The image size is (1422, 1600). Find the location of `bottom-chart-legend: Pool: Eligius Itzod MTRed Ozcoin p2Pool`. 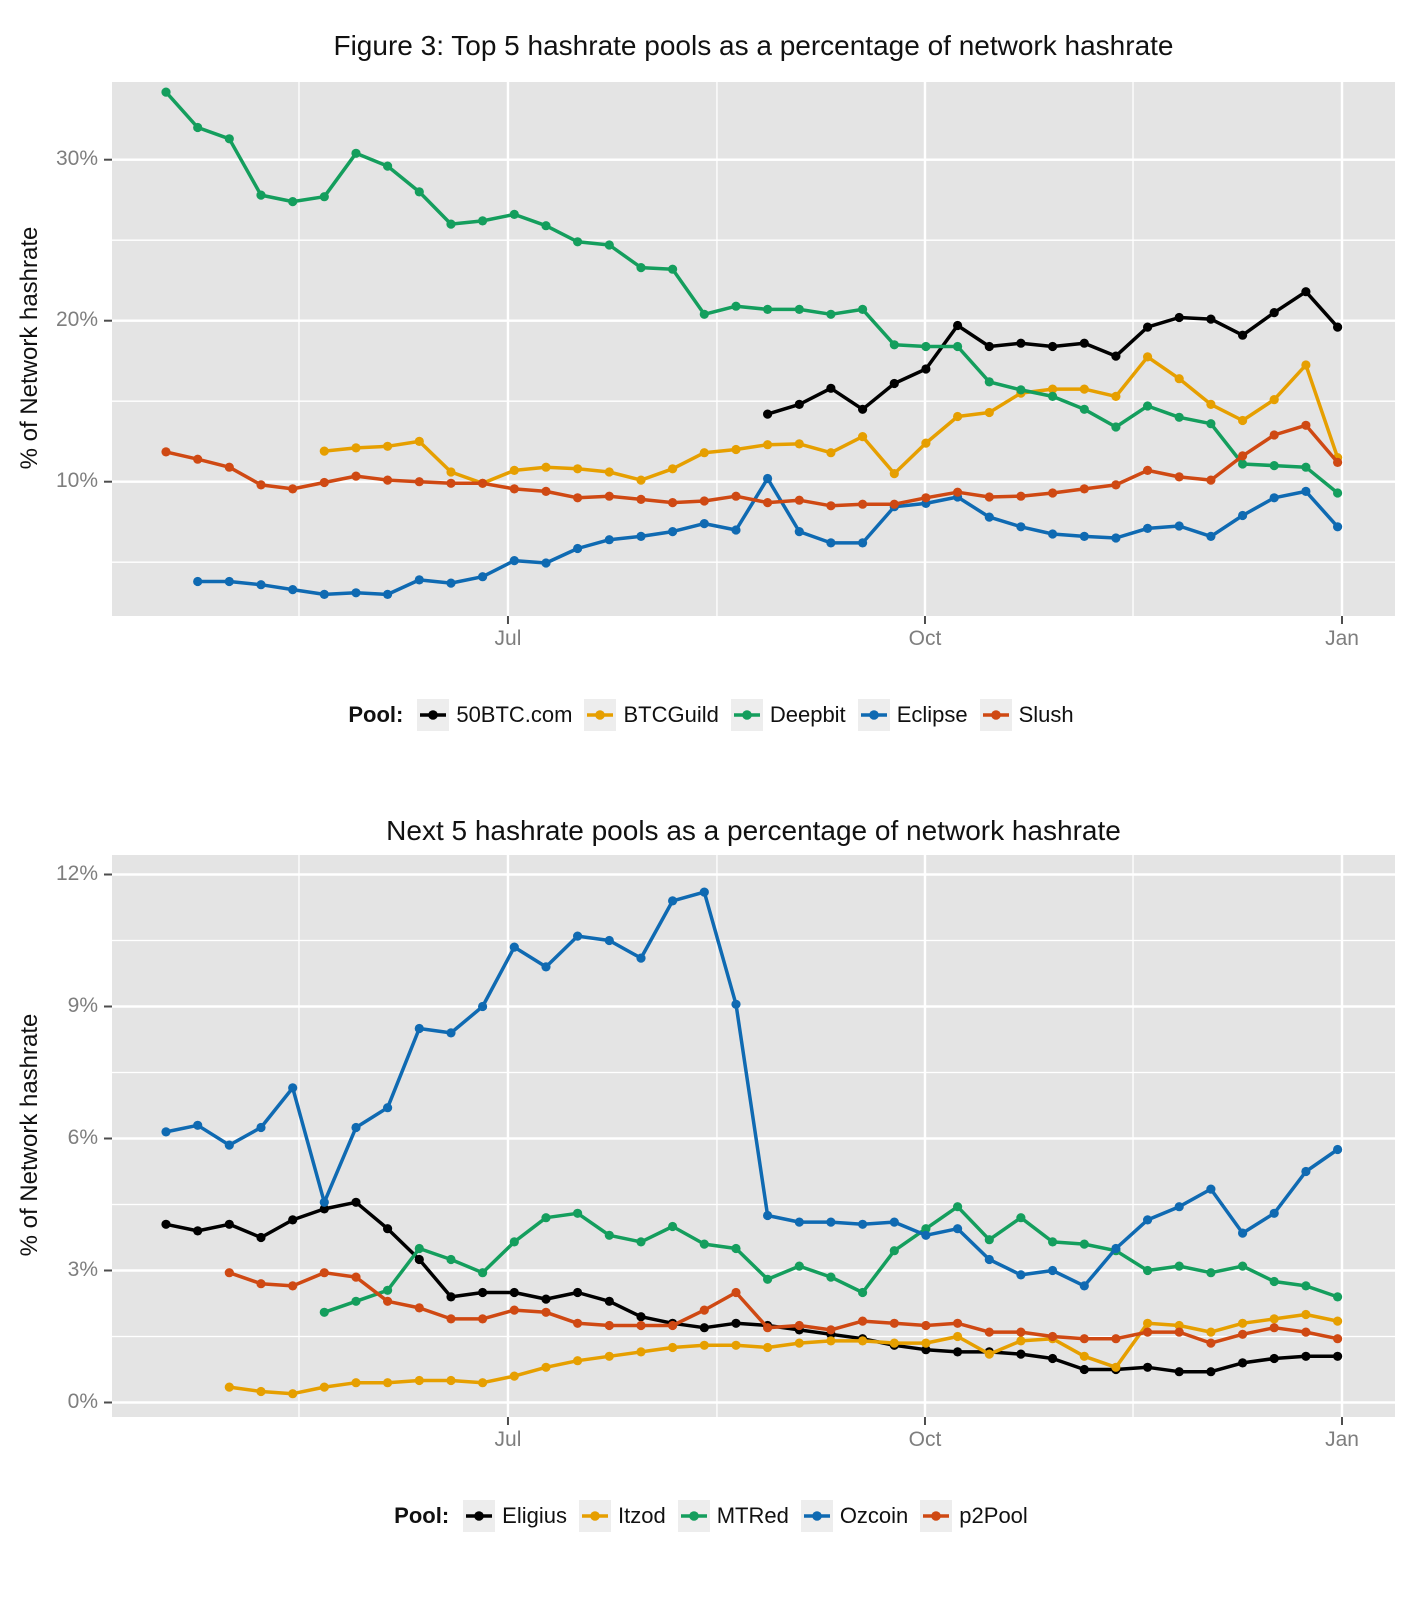

bottom-chart-legend: Pool: Eligius Itzod MTRed Ozcoin p2Pool is located at coordinates (711, 1516).